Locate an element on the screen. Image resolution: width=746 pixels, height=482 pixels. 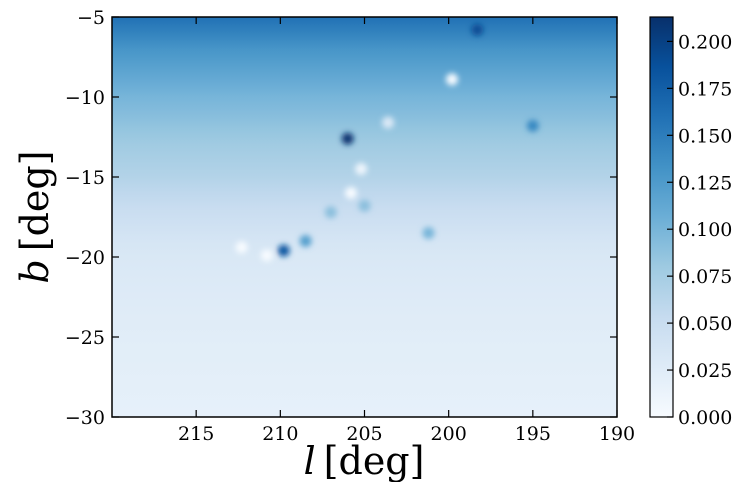
y-tick-label: −20 is located at coordinates (85, 258).